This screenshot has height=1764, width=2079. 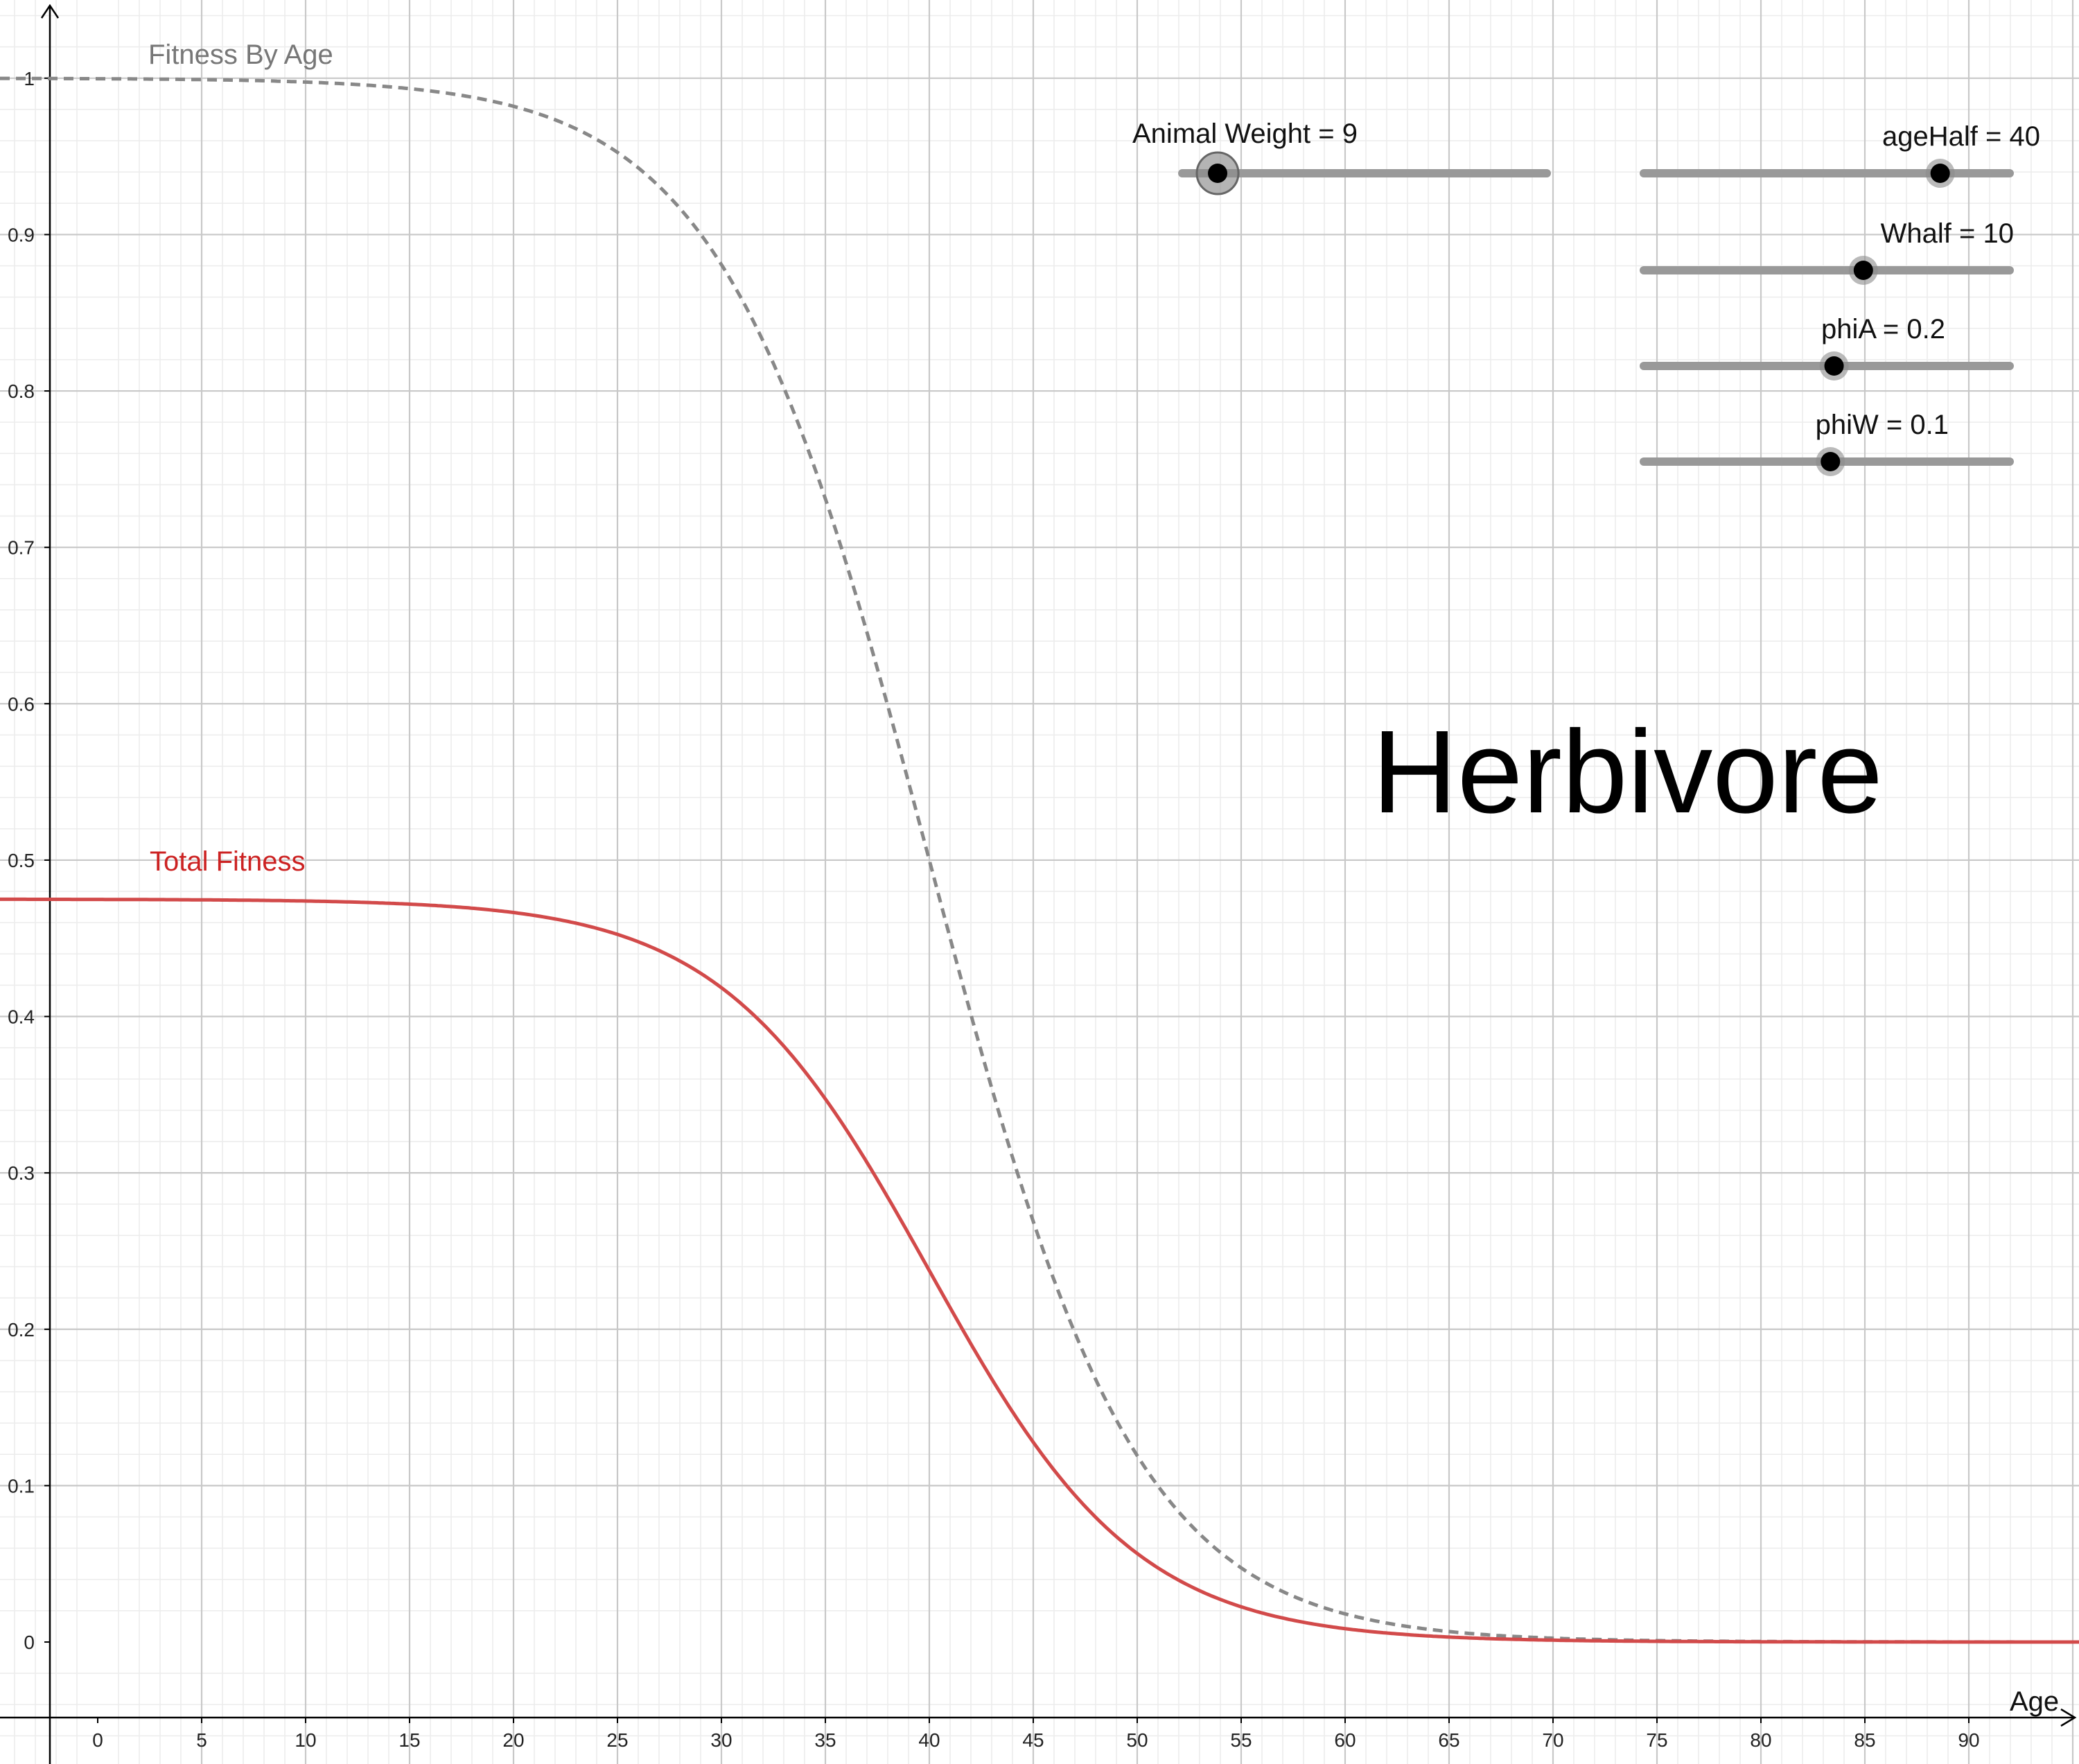 I want to click on total-fitness-label: Total Fitness, so click(x=228, y=861).